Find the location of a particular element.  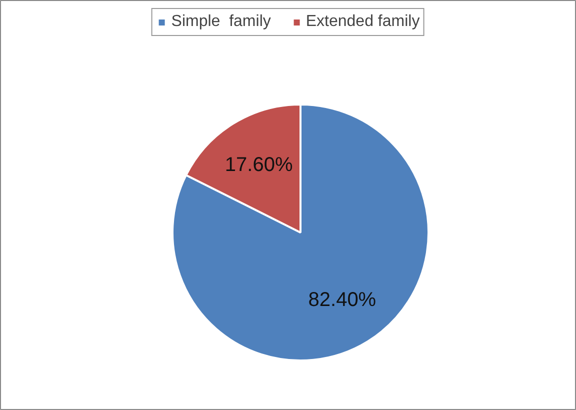

data-label: 82.40% is located at coordinates (342, 300).